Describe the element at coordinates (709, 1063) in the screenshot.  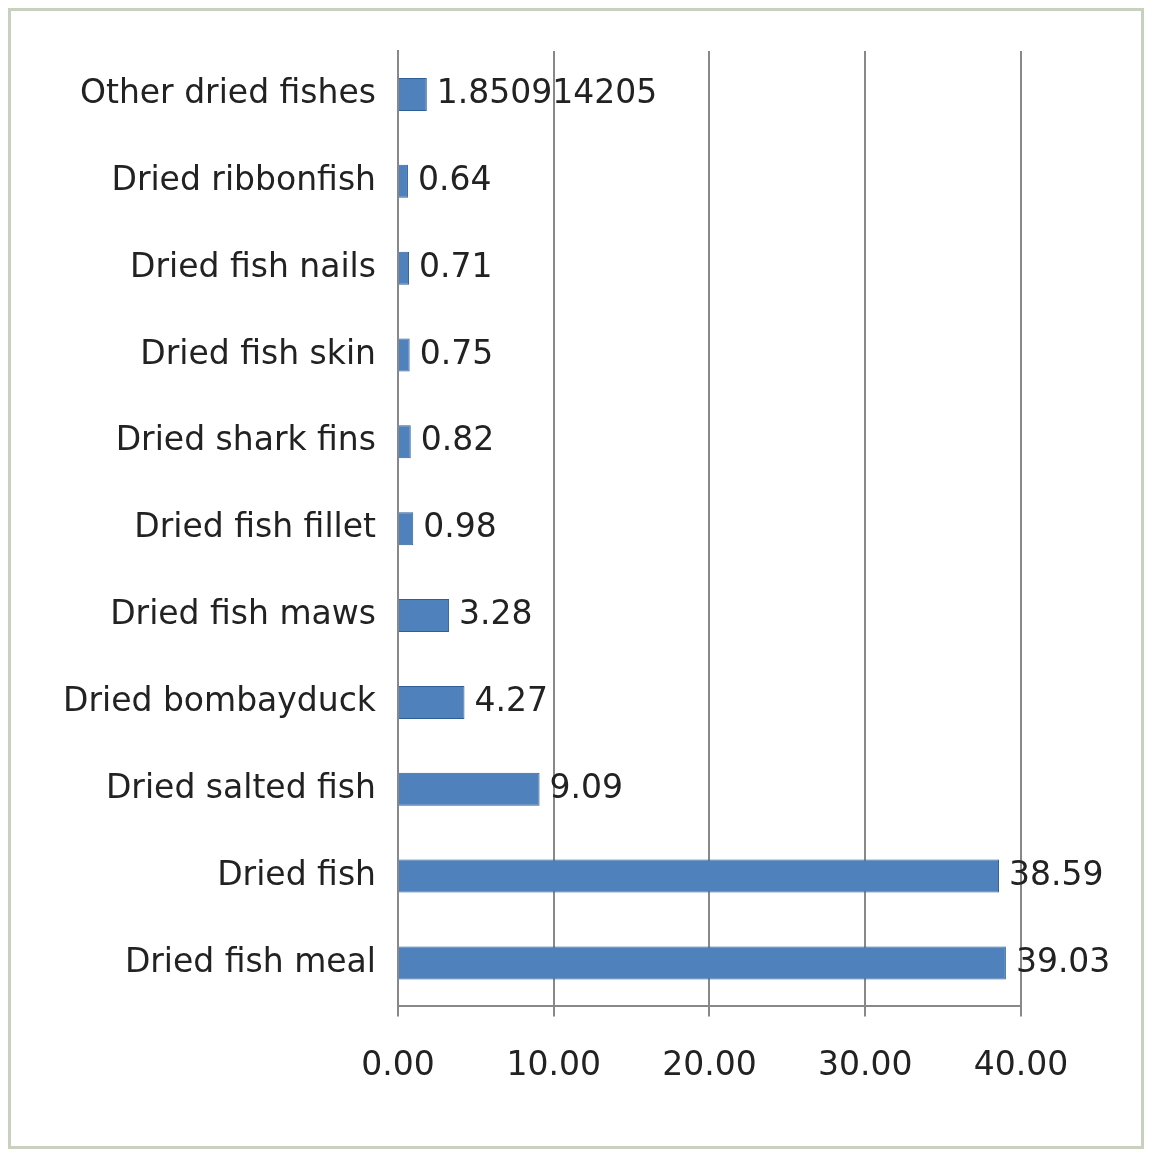
I see `x-tick-label: 20.00` at that location.